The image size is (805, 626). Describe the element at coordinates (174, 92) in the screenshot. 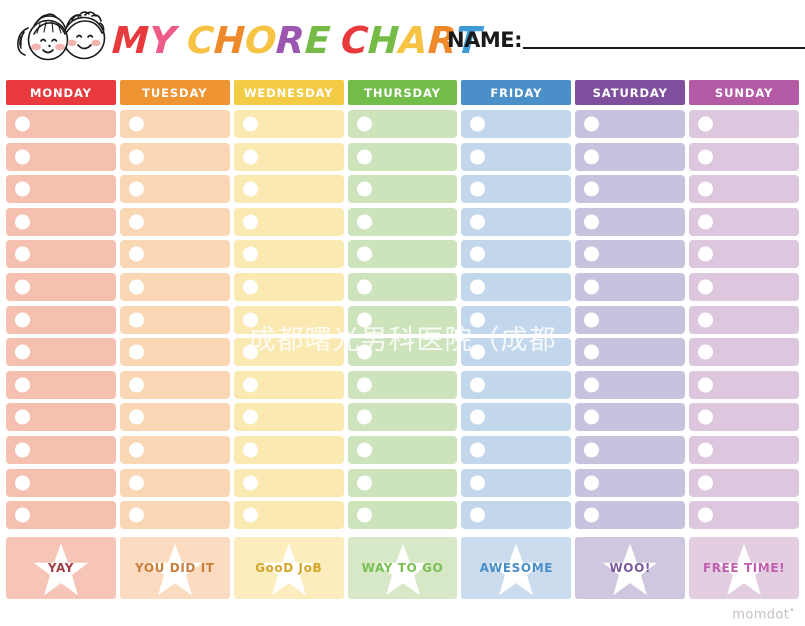

I see `day-header-tuesday: TUESDAY` at that location.